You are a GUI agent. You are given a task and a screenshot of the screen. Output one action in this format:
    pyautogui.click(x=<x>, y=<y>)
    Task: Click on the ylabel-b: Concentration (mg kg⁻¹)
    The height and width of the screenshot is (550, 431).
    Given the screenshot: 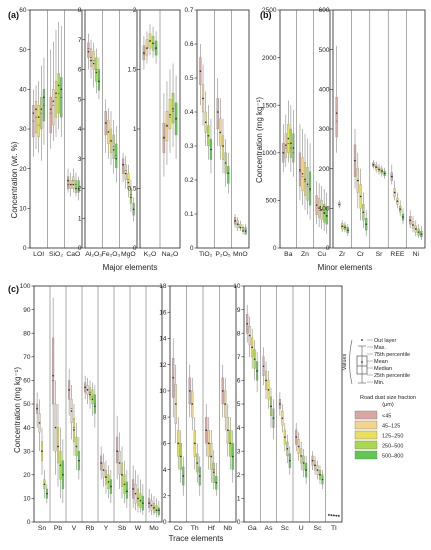 What is the action you would take?
    pyautogui.click(x=259, y=140)
    